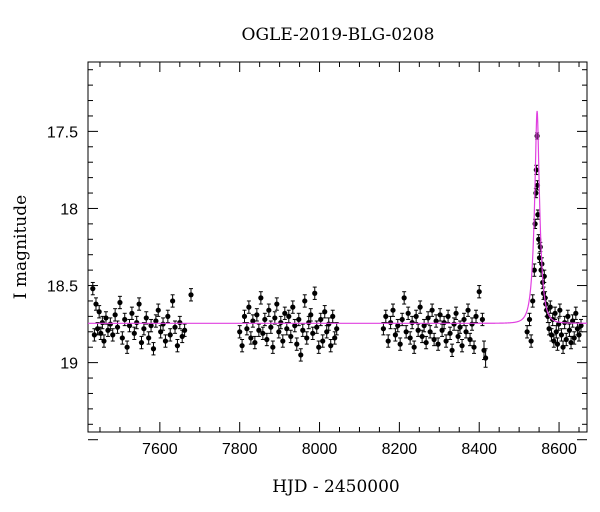  Describe the element at coordinates (62, 132) in the screenshot. I see `y-tick-label: 17.5` at that location.